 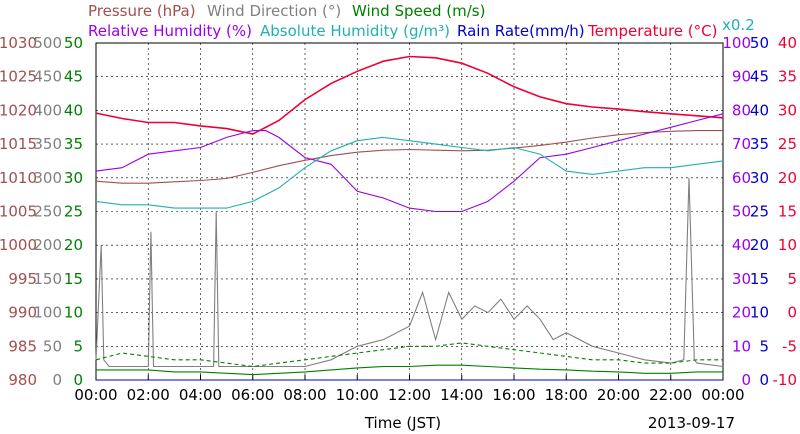 What do you see at coordinates (670, 395) in the screenshot?
I see `x-tick-label: 22:00` at bounding box center [670, 395].